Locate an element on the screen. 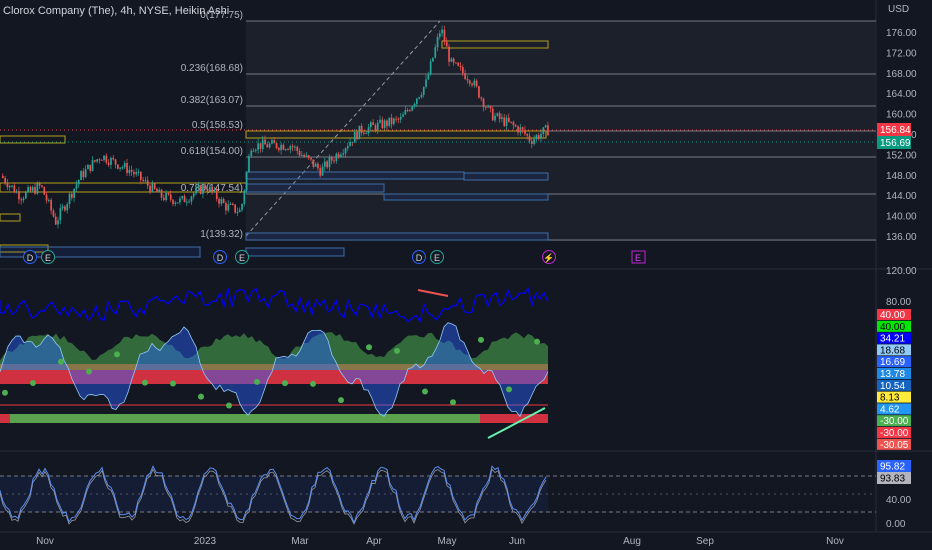 This screenshot has height=550, width=932. osc-value-badge: 40.00 is located at coordinates (892, 315).